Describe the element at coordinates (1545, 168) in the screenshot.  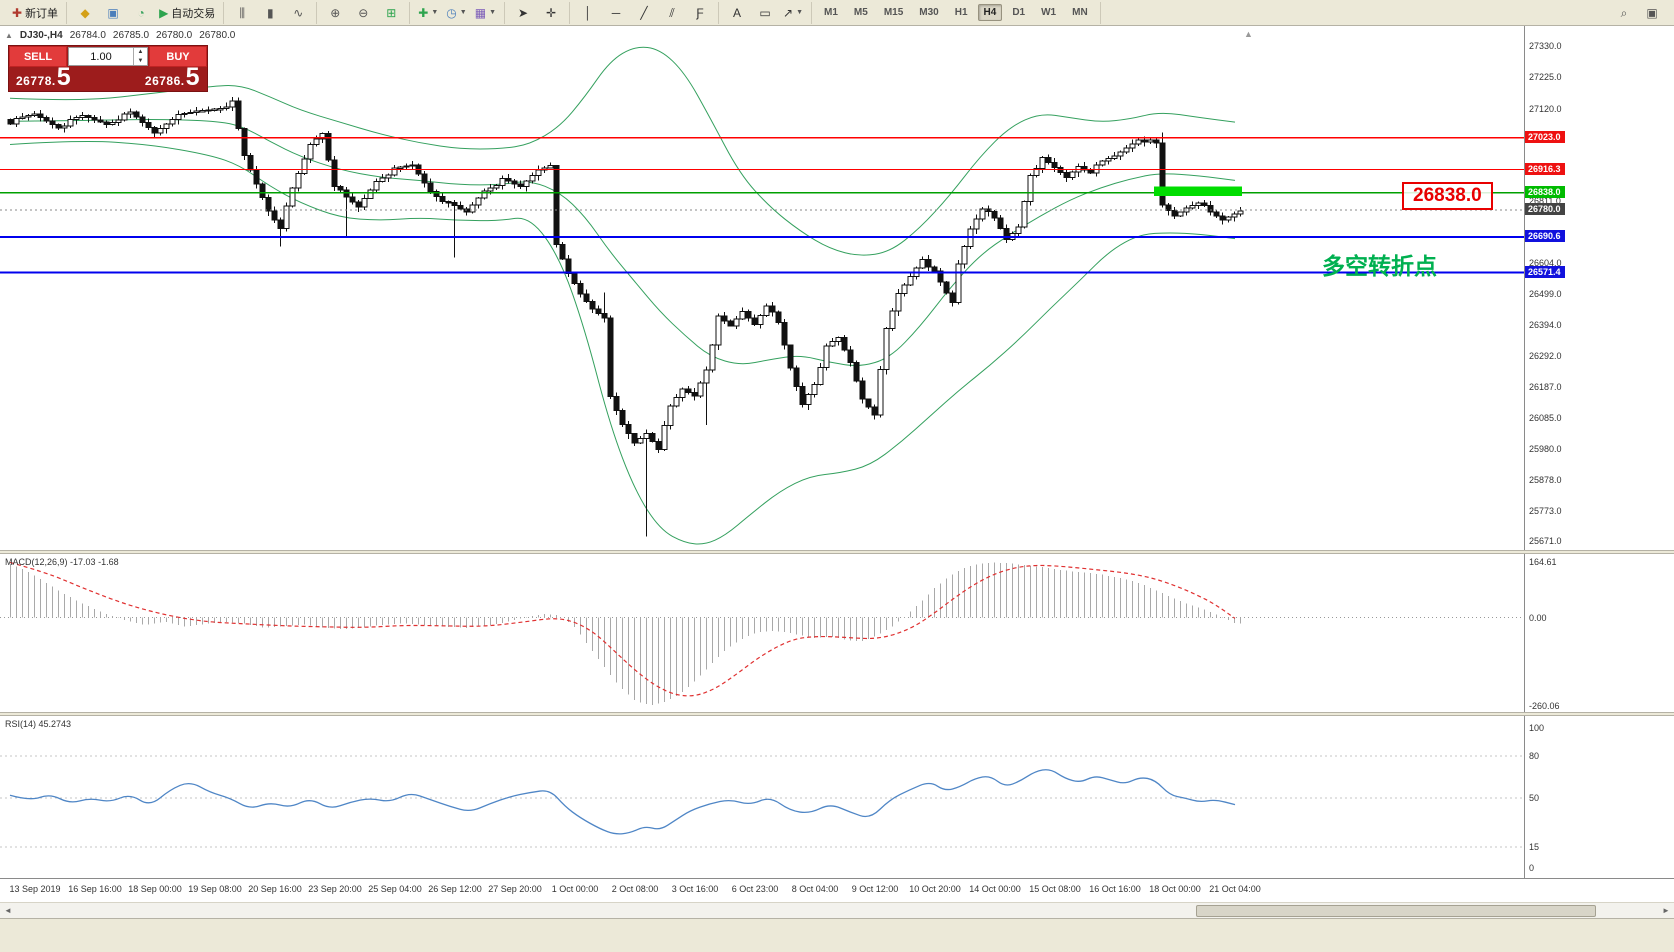
I see `price-tag: 26916.3` at that location.